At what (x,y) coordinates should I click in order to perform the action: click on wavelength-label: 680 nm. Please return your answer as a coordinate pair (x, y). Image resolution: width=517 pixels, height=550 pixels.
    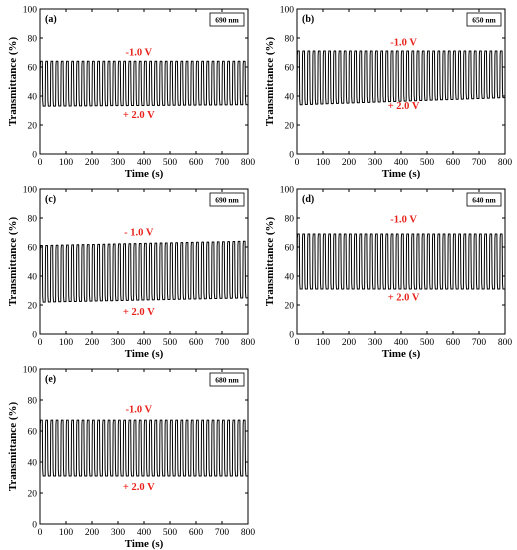
    Looking at the image, I should click on (227, 380).